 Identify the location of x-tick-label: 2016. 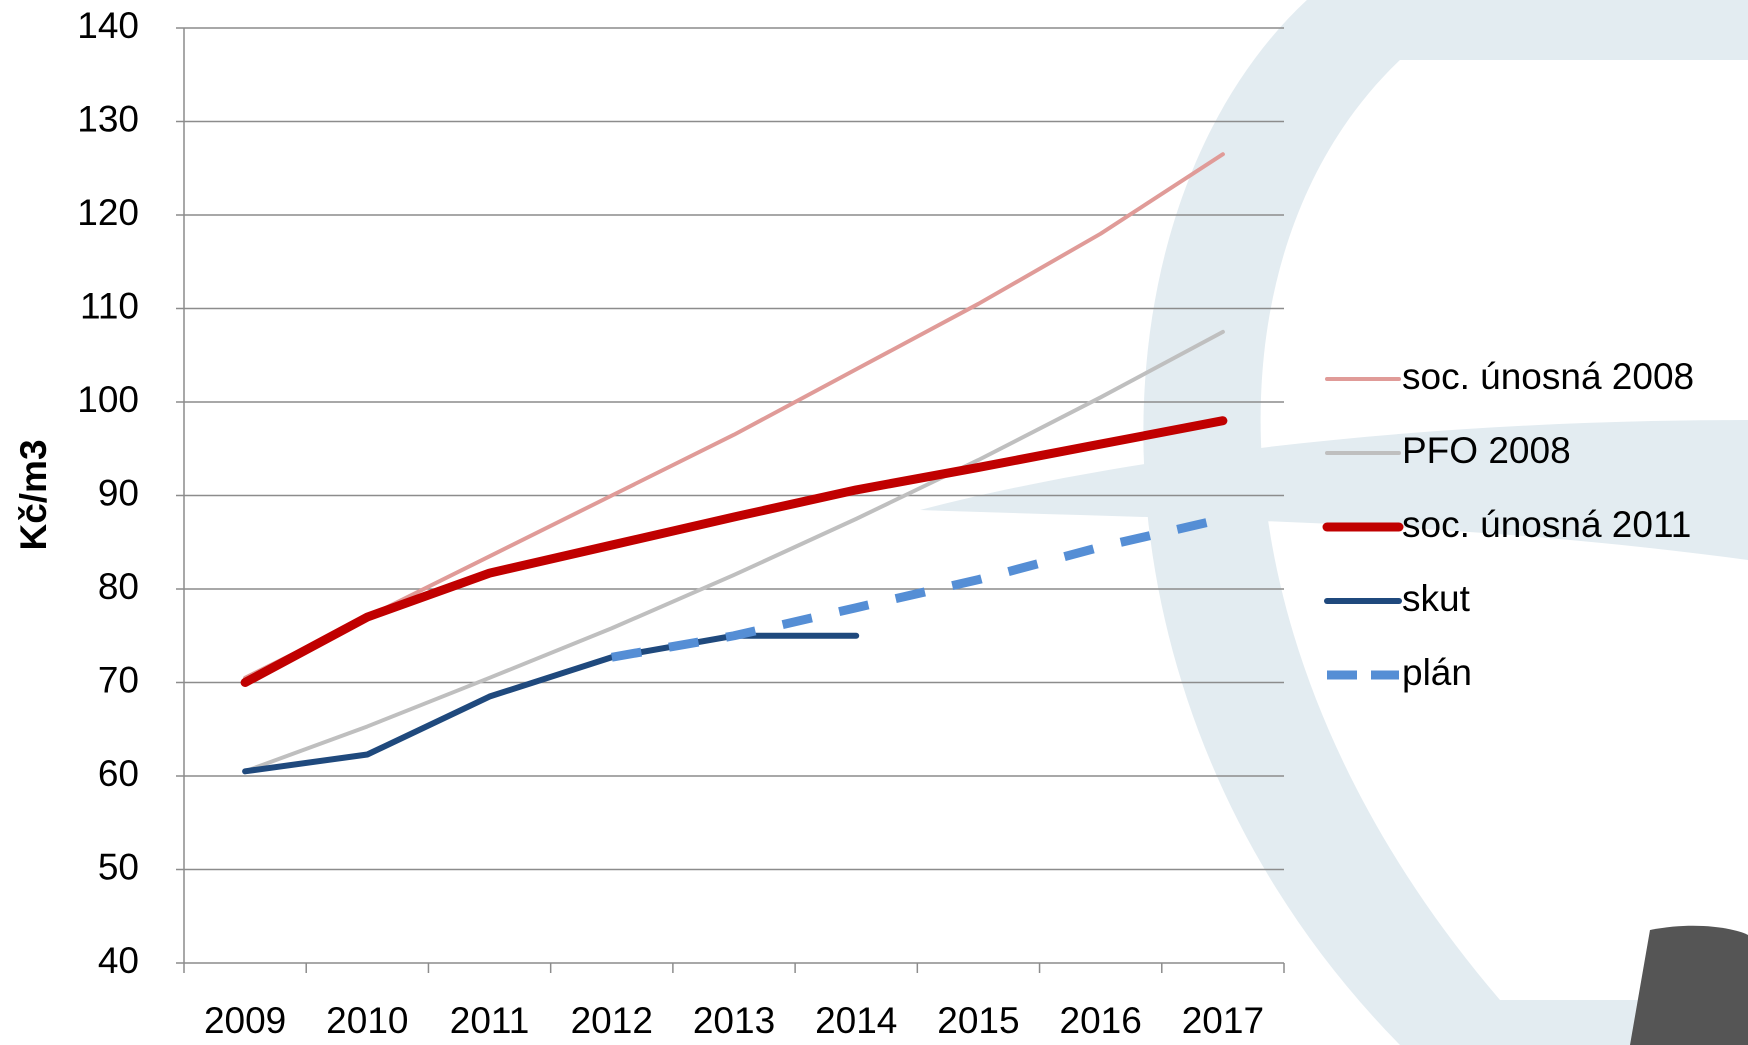
(1101, 1020).